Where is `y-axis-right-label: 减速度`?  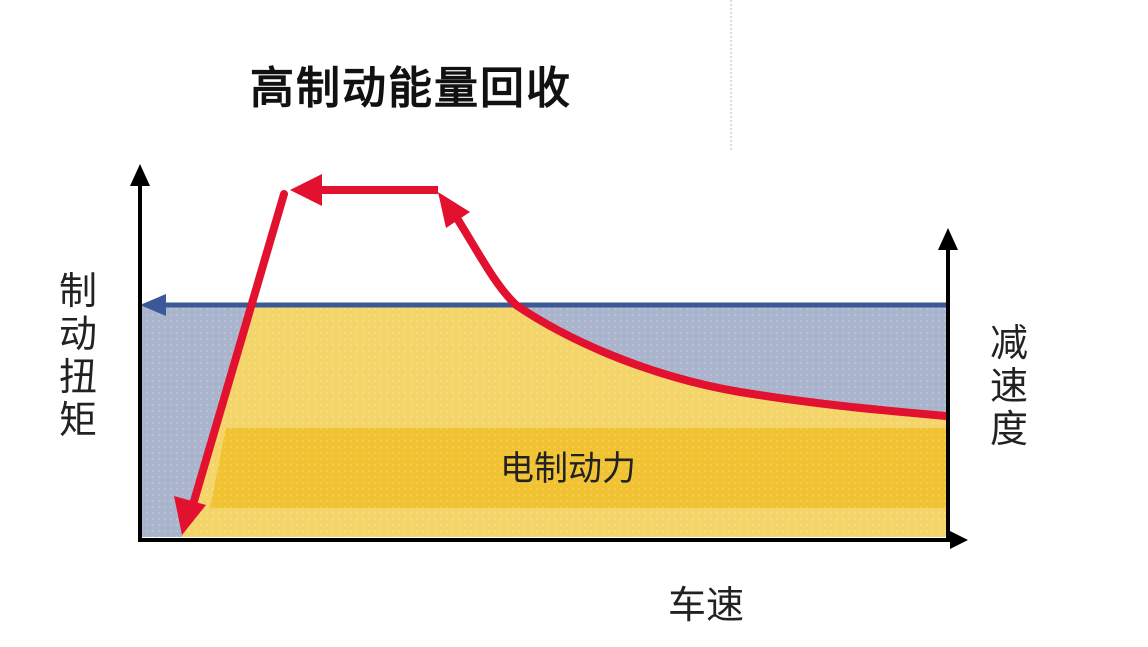
y-axis-right-label: 减速度 is located at coordinates (1008, 386).